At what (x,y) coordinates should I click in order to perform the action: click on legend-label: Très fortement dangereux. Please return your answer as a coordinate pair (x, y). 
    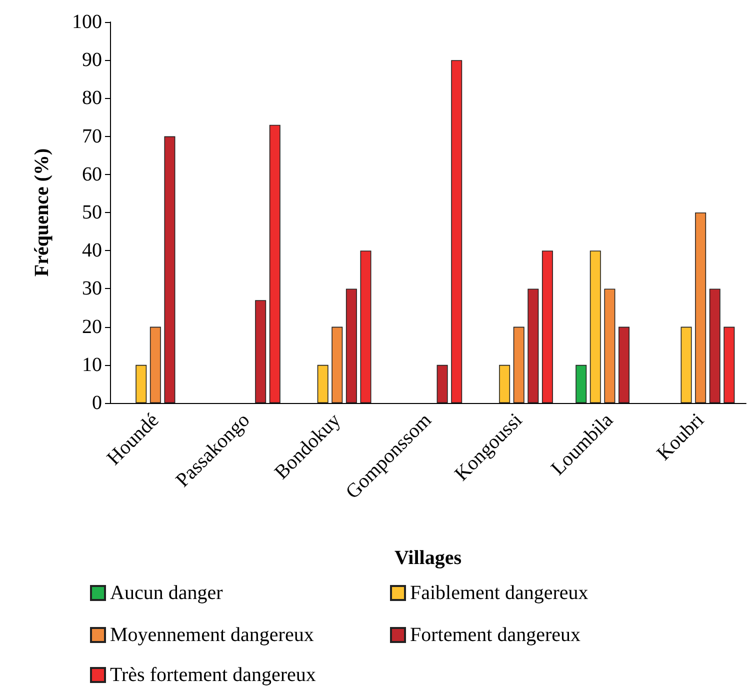
    Looking at the image, I should click on (213, 675).